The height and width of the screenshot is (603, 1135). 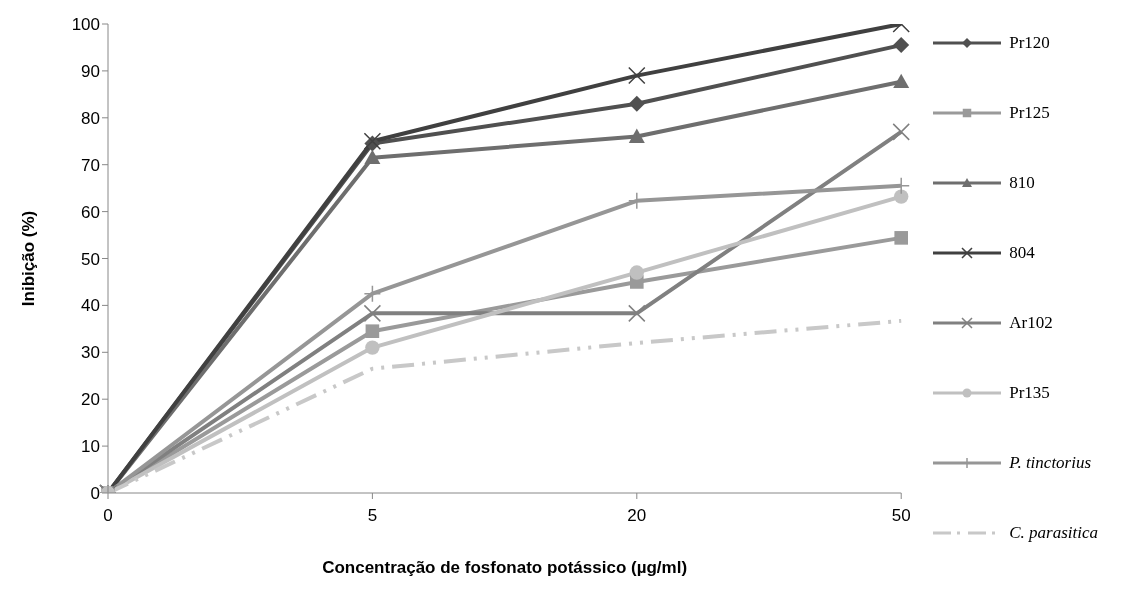 What do you see at coordinates (1022, 183) in the screenshot?
I see `legend-label: 810` at bounding box center [1022, 183].